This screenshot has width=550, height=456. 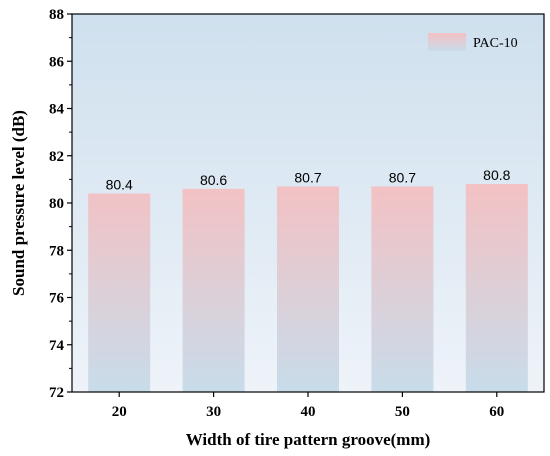 What do you see at coordinates (56, 393) in the screenshot?
I see `y-tick-label: 72` at bounding box center [56, 393].